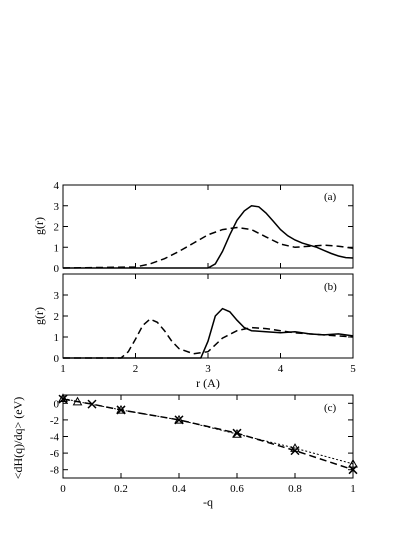 Image resolution: width=415 pixels, height=537 pixels. What do you see at coordinates (237, 489) in the screenshot?
I see `x-tick-label-c-3: 0.6` at bounding box center [237, 489].